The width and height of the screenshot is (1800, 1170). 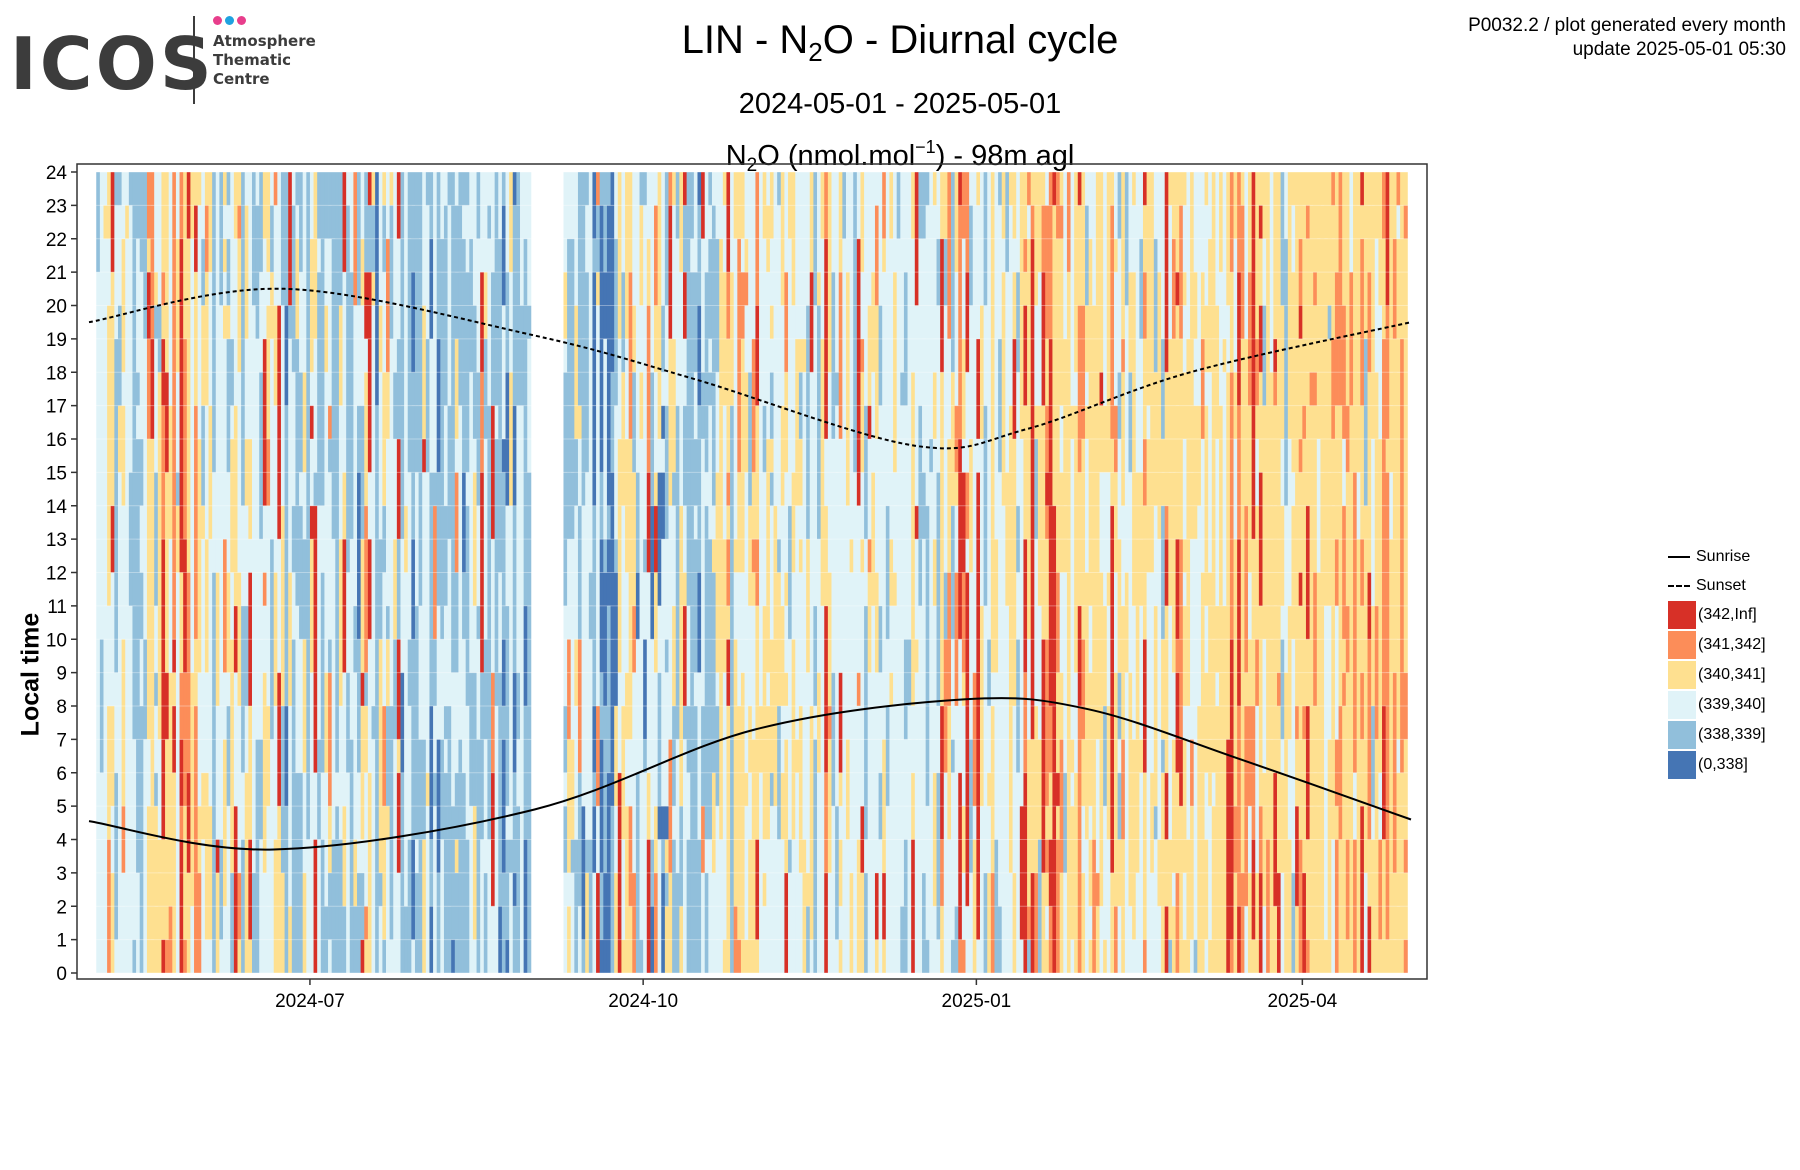 I want to click on logo-divider, so click(x=194, y=60).